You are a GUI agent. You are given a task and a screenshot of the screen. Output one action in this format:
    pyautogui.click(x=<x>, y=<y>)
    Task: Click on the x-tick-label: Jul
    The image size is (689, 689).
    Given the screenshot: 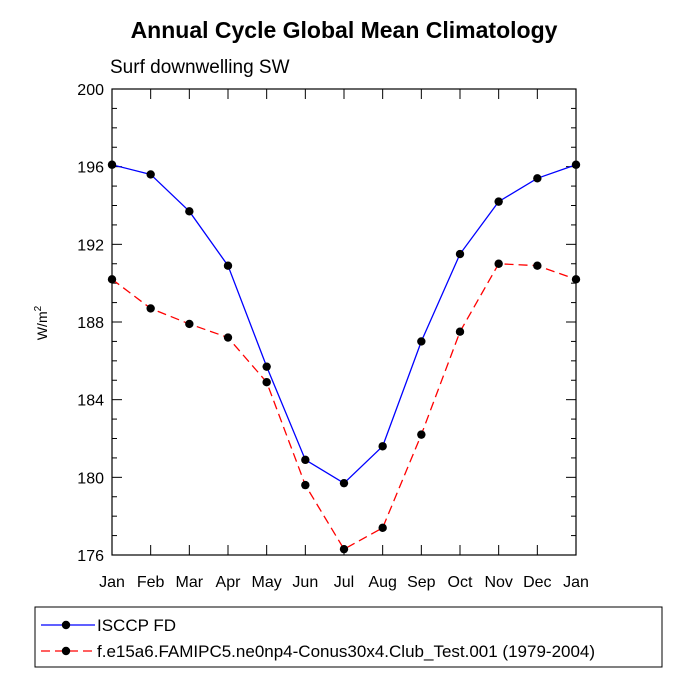 What is the action you would take?
    pyautogui.click(x=344, y=582)
    